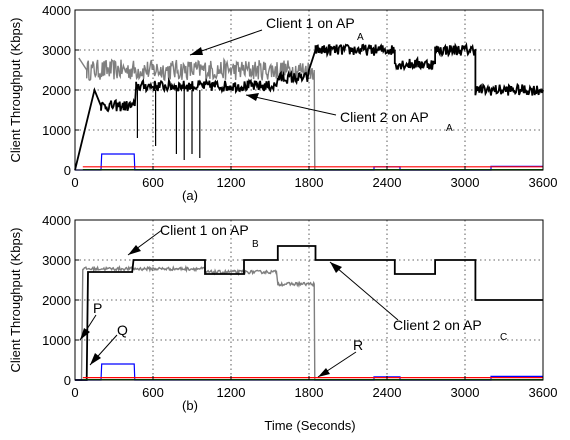 The height and width of the screenshot is (440, 570). Describe the element at coordinates (204, 230) in the screenshot. I see `annotation-client1-b-text: Client 1 on AP` at that location.